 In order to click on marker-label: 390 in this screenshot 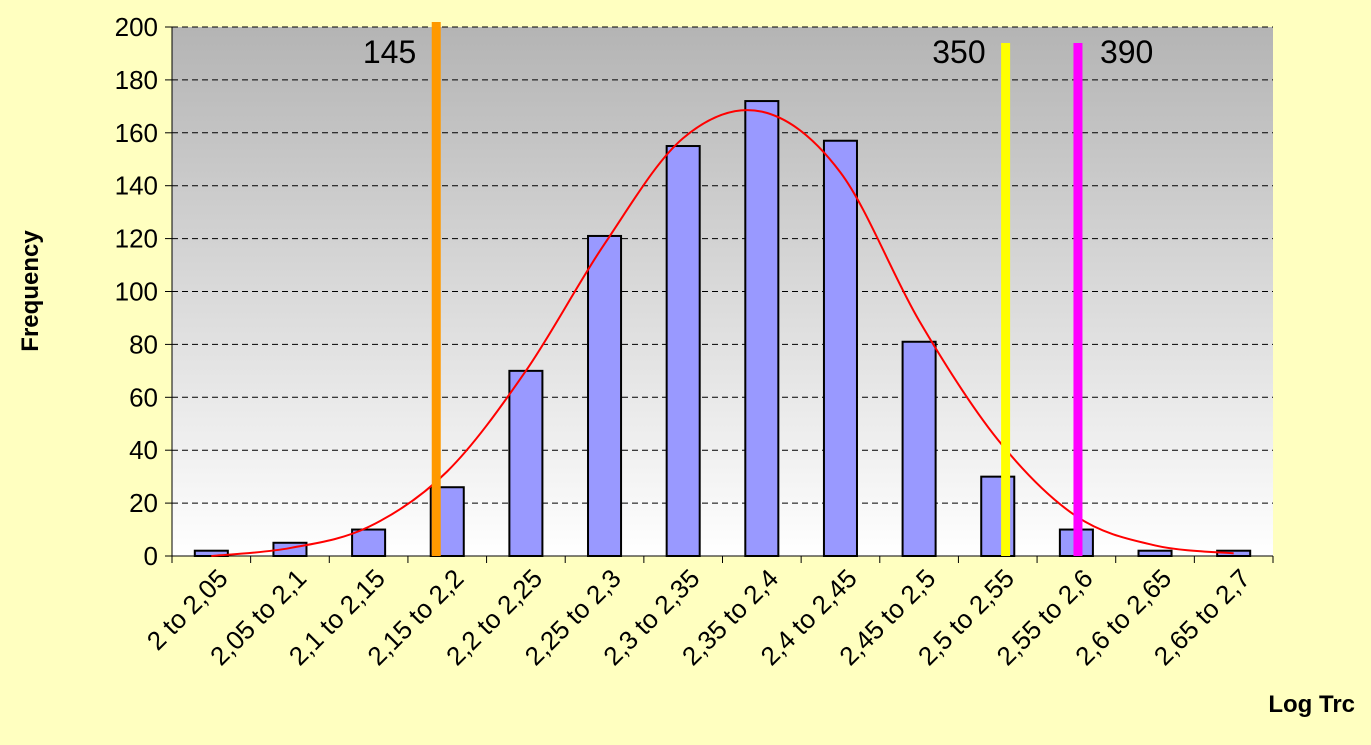, I will do `click(1126, 52)`.